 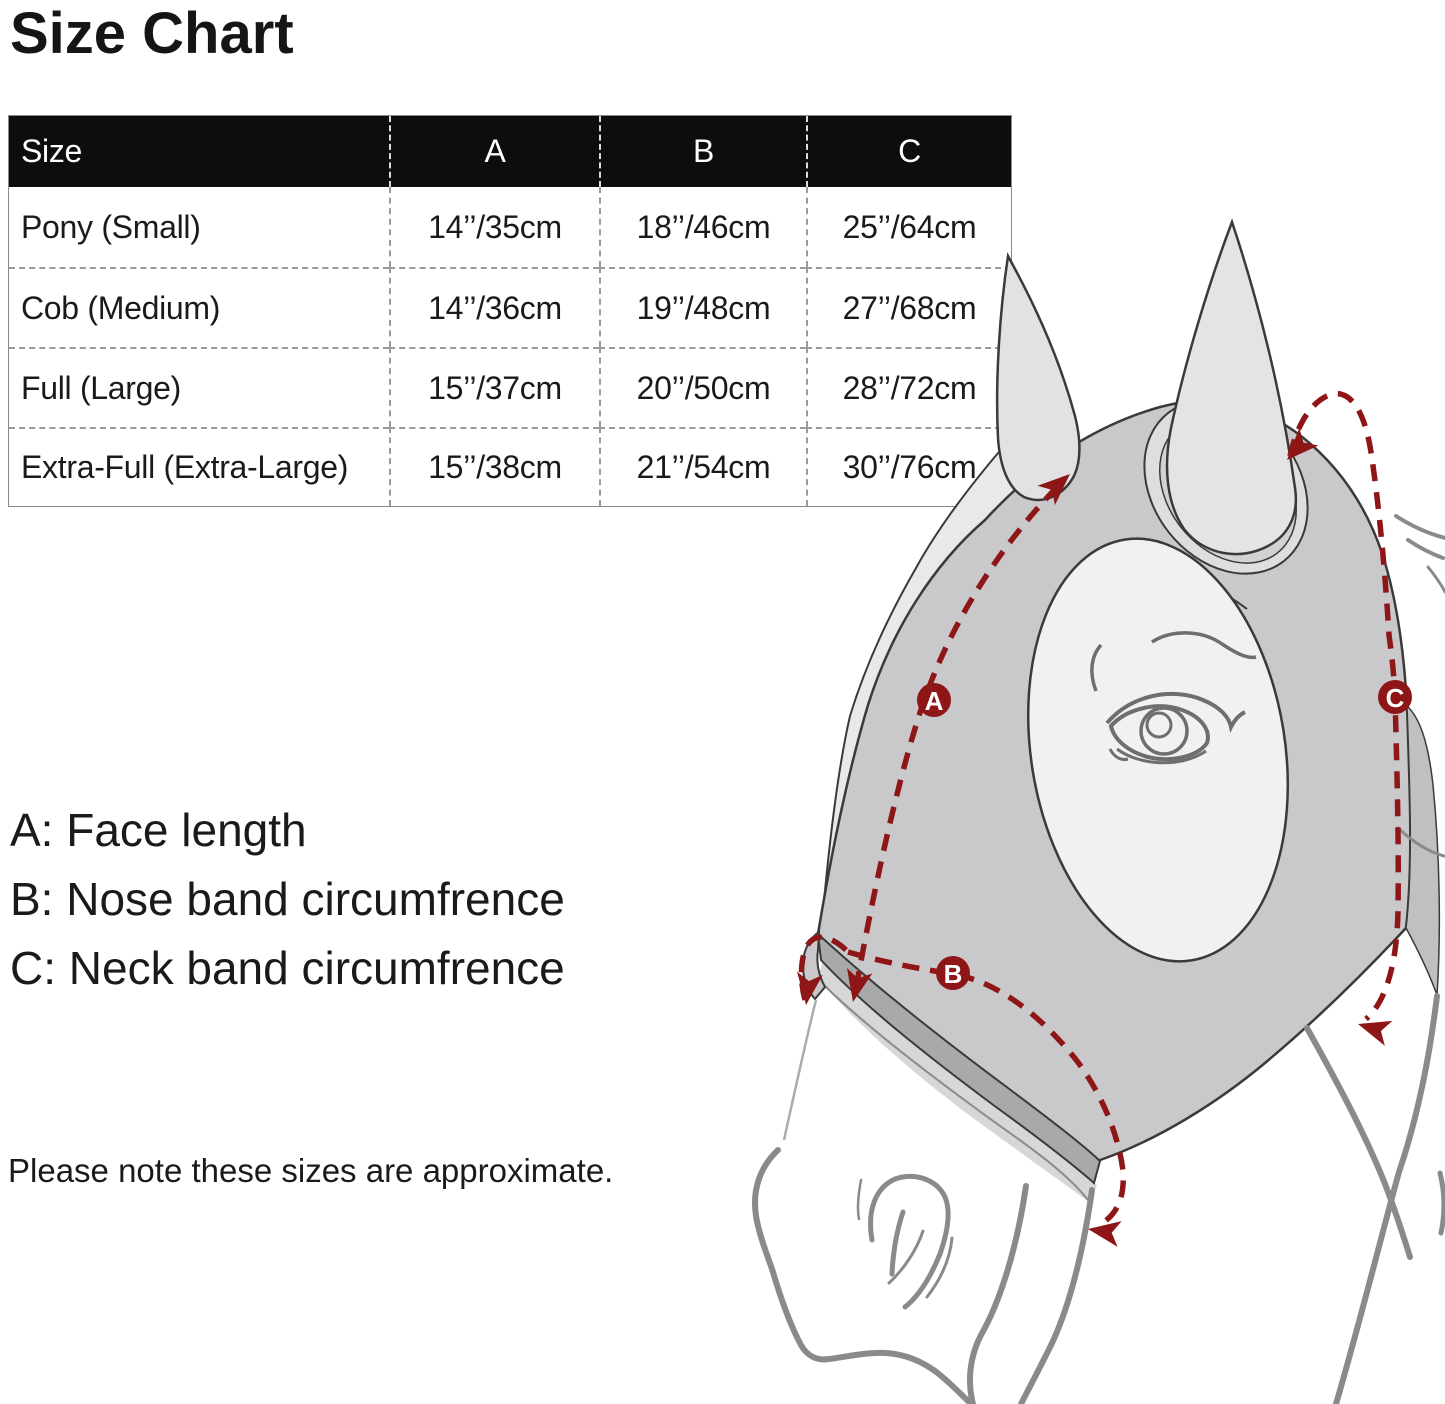 I want to click on measurement-badges: A B C, so click(x=1164, y=835).